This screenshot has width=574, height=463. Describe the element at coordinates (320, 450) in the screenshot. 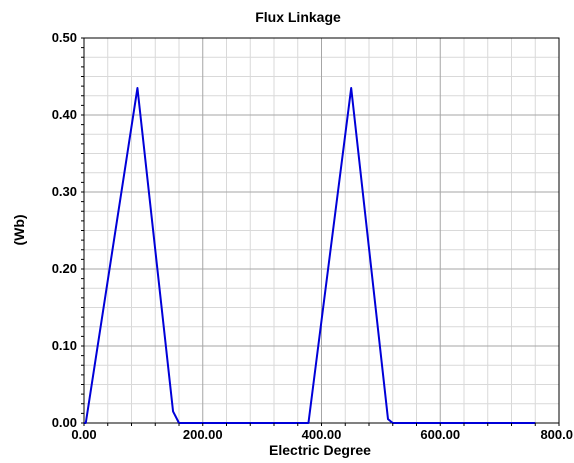

I see `x-axis-label: Electric Degree` at that location.